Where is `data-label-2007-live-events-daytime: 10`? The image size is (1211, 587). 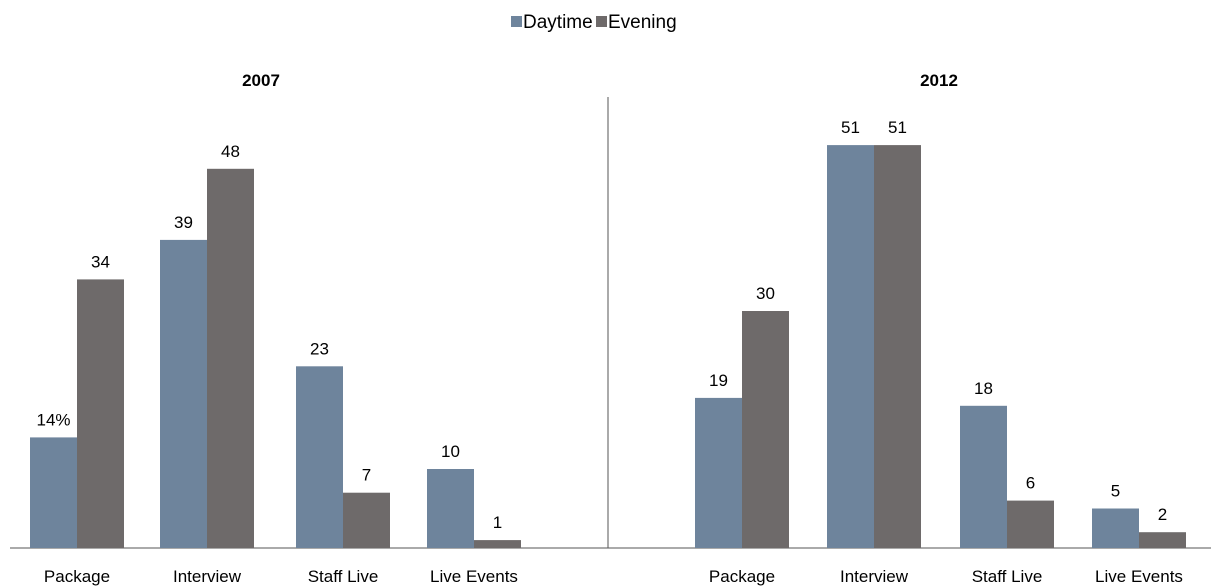
data-label-2007-live-events-daytime: 10 is located at coordinates (450, 451).